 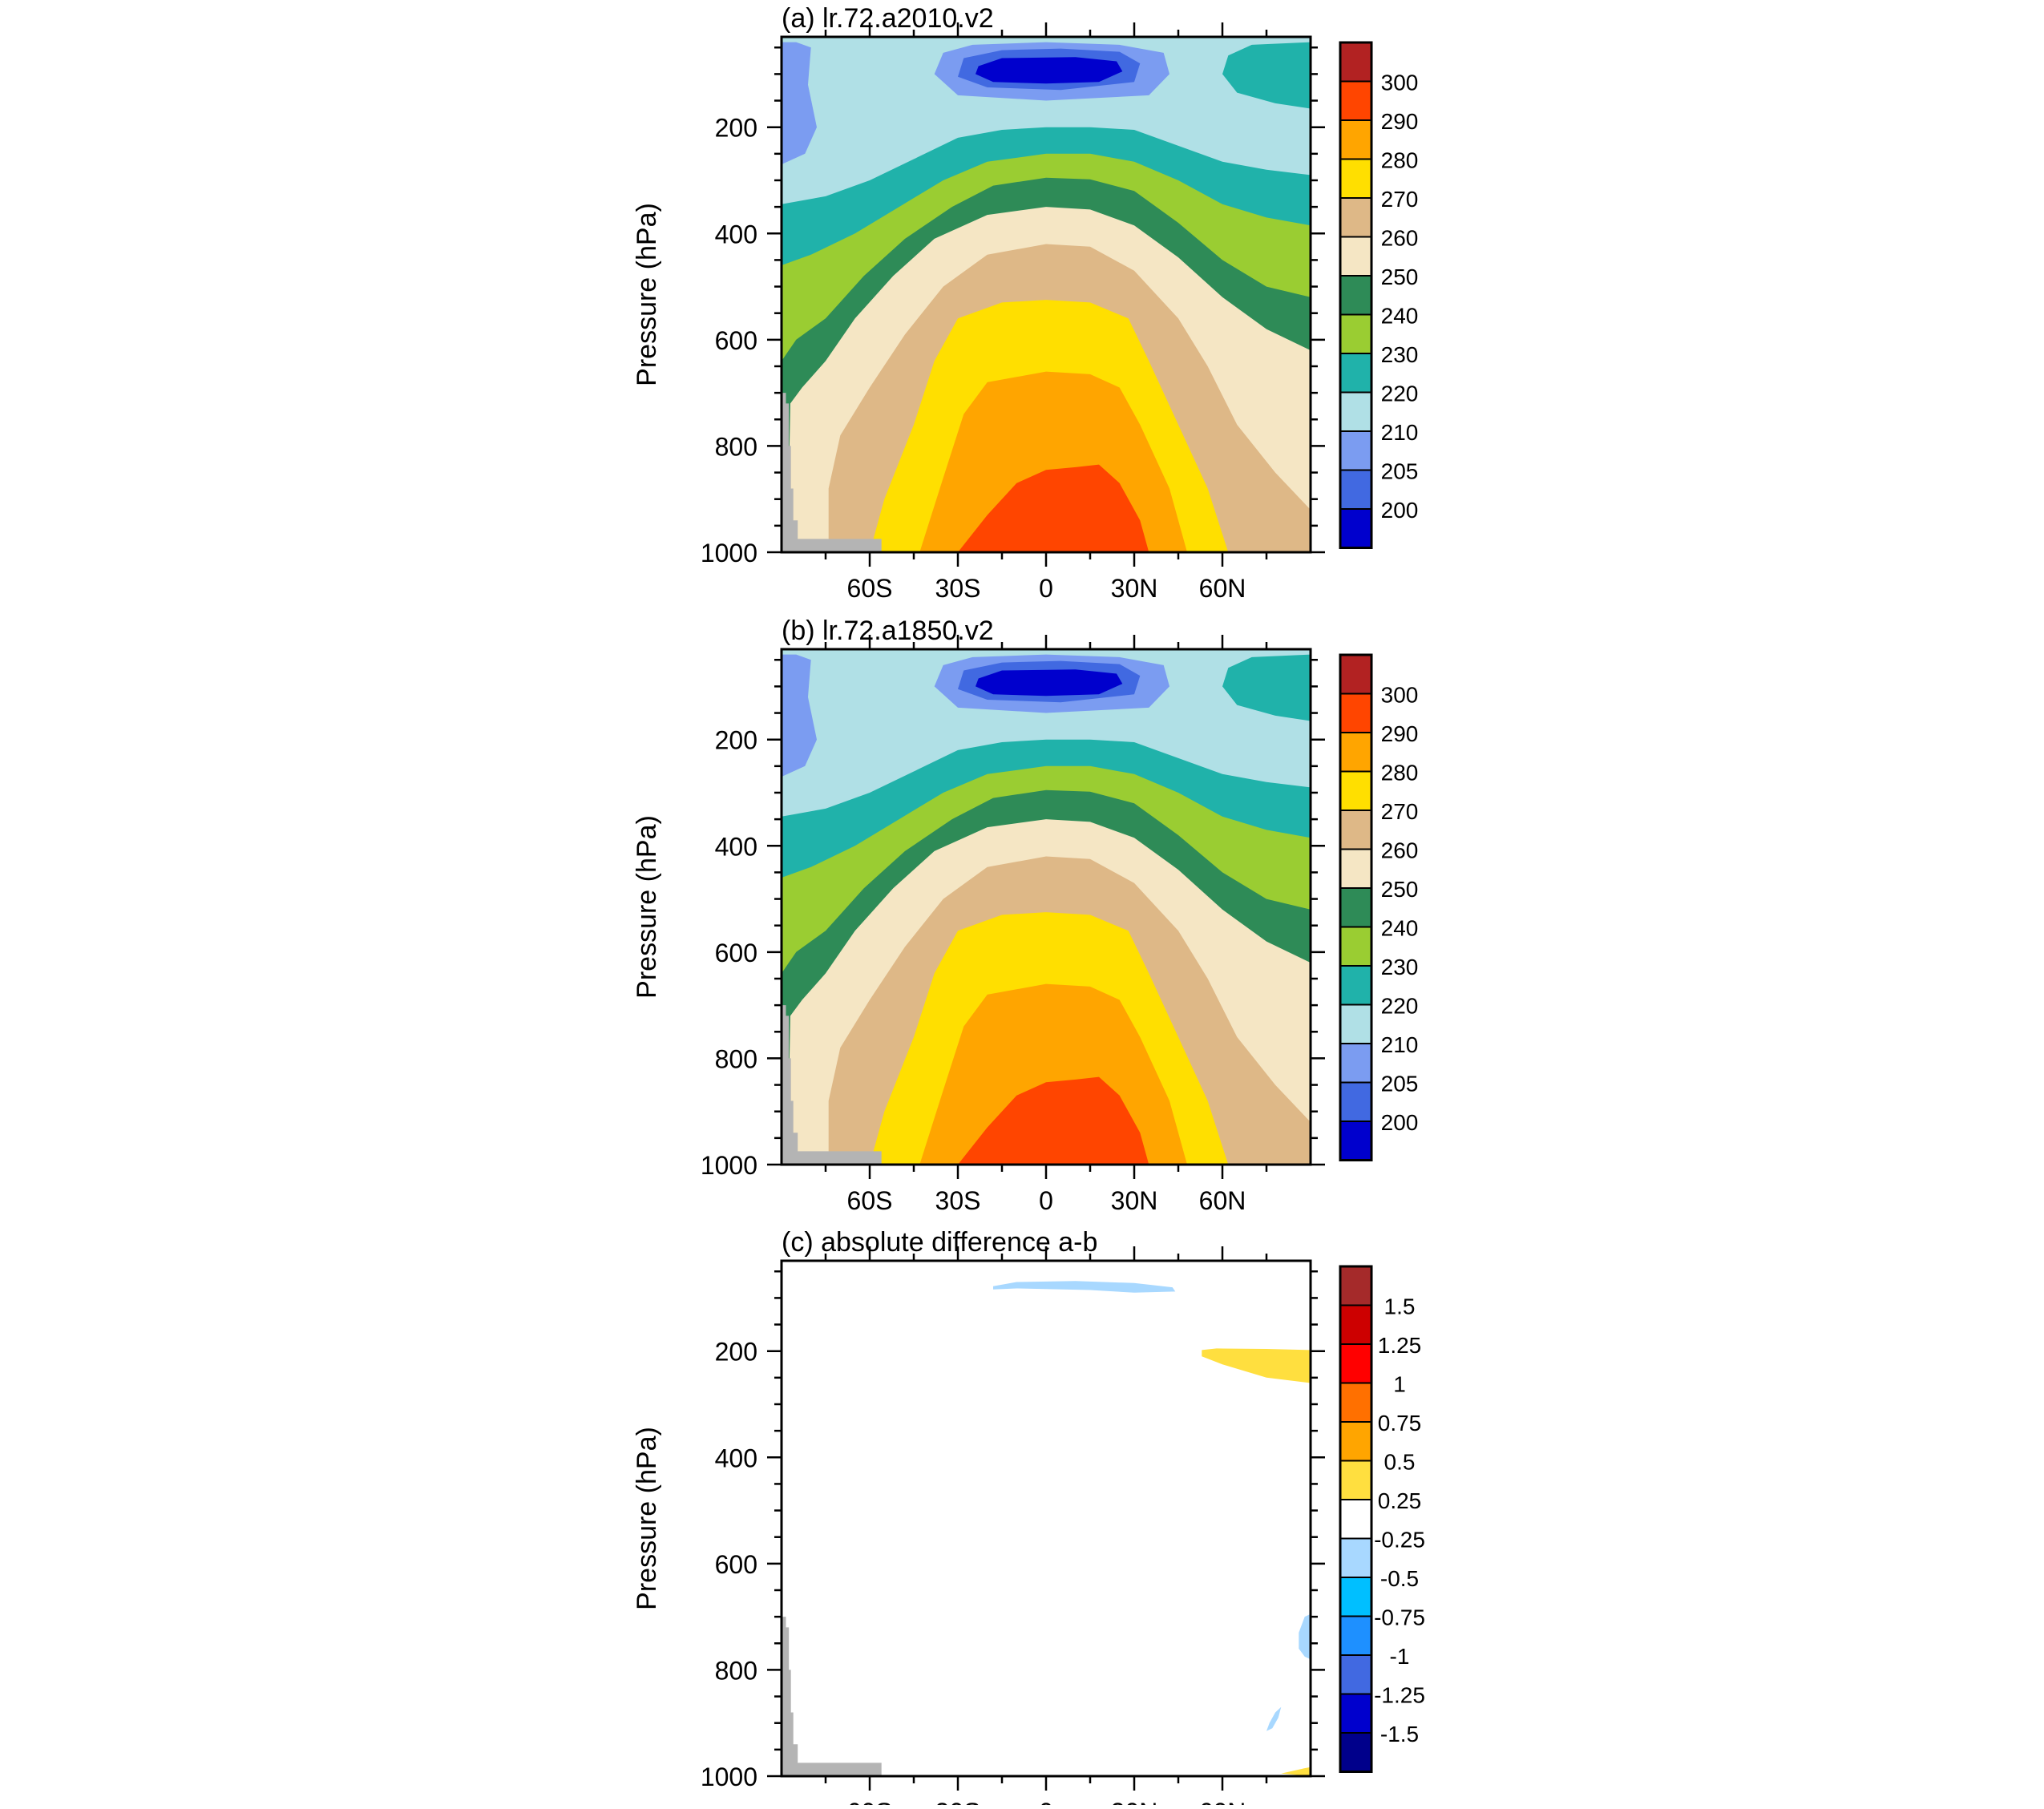 What do you see at coordinates (1399, 1695) in the screenshot?
I see `colorbar-label: -1.25` at bounding box center [1399, 1695].